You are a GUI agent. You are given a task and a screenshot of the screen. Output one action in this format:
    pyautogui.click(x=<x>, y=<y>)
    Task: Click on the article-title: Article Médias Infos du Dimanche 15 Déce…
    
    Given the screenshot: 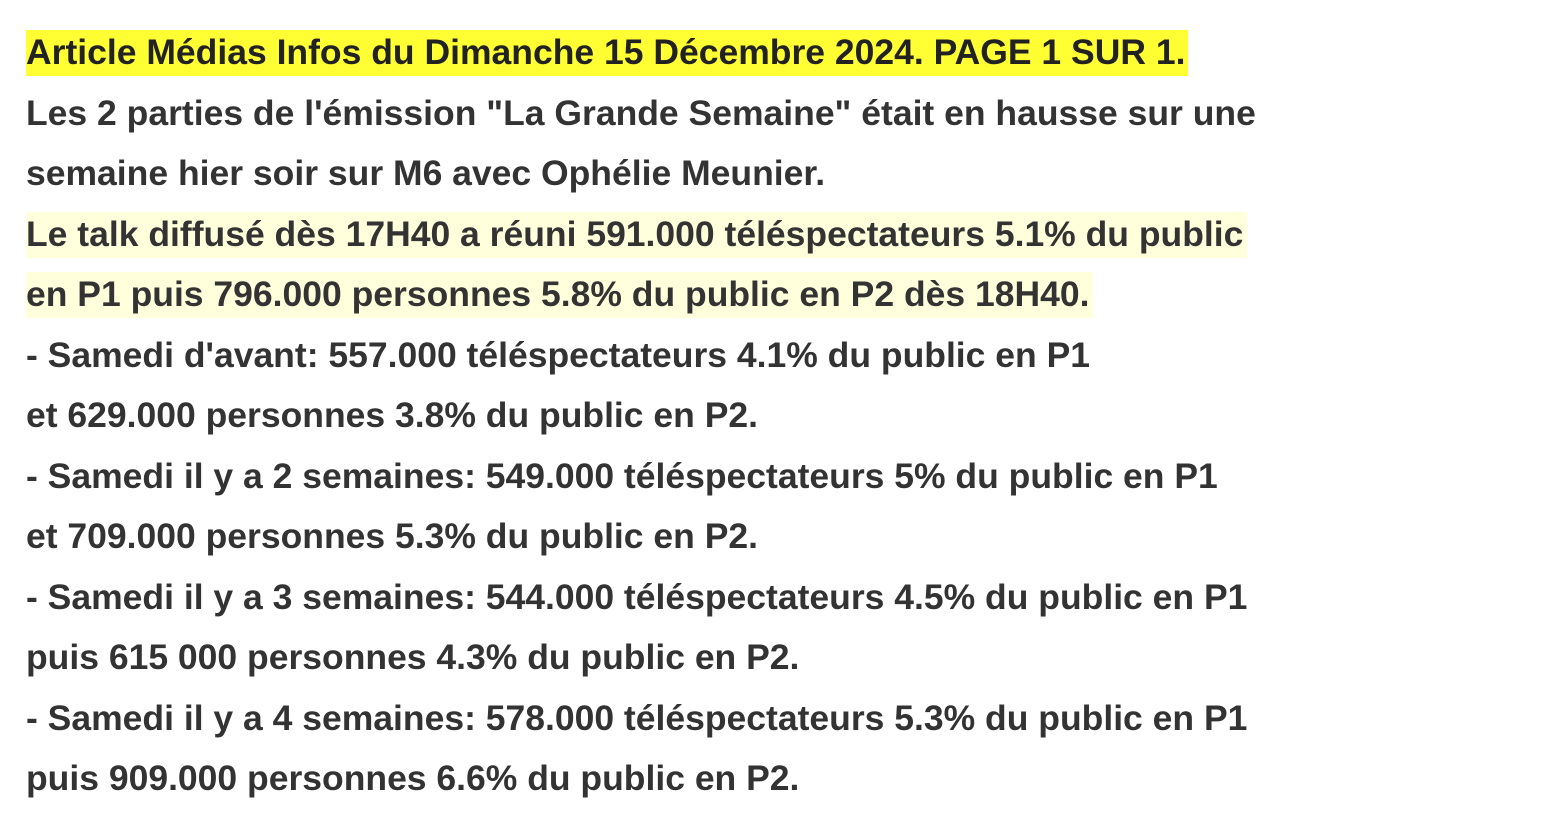 What is the action you would take?
    pyautogui.click(x=607, y=53)
    